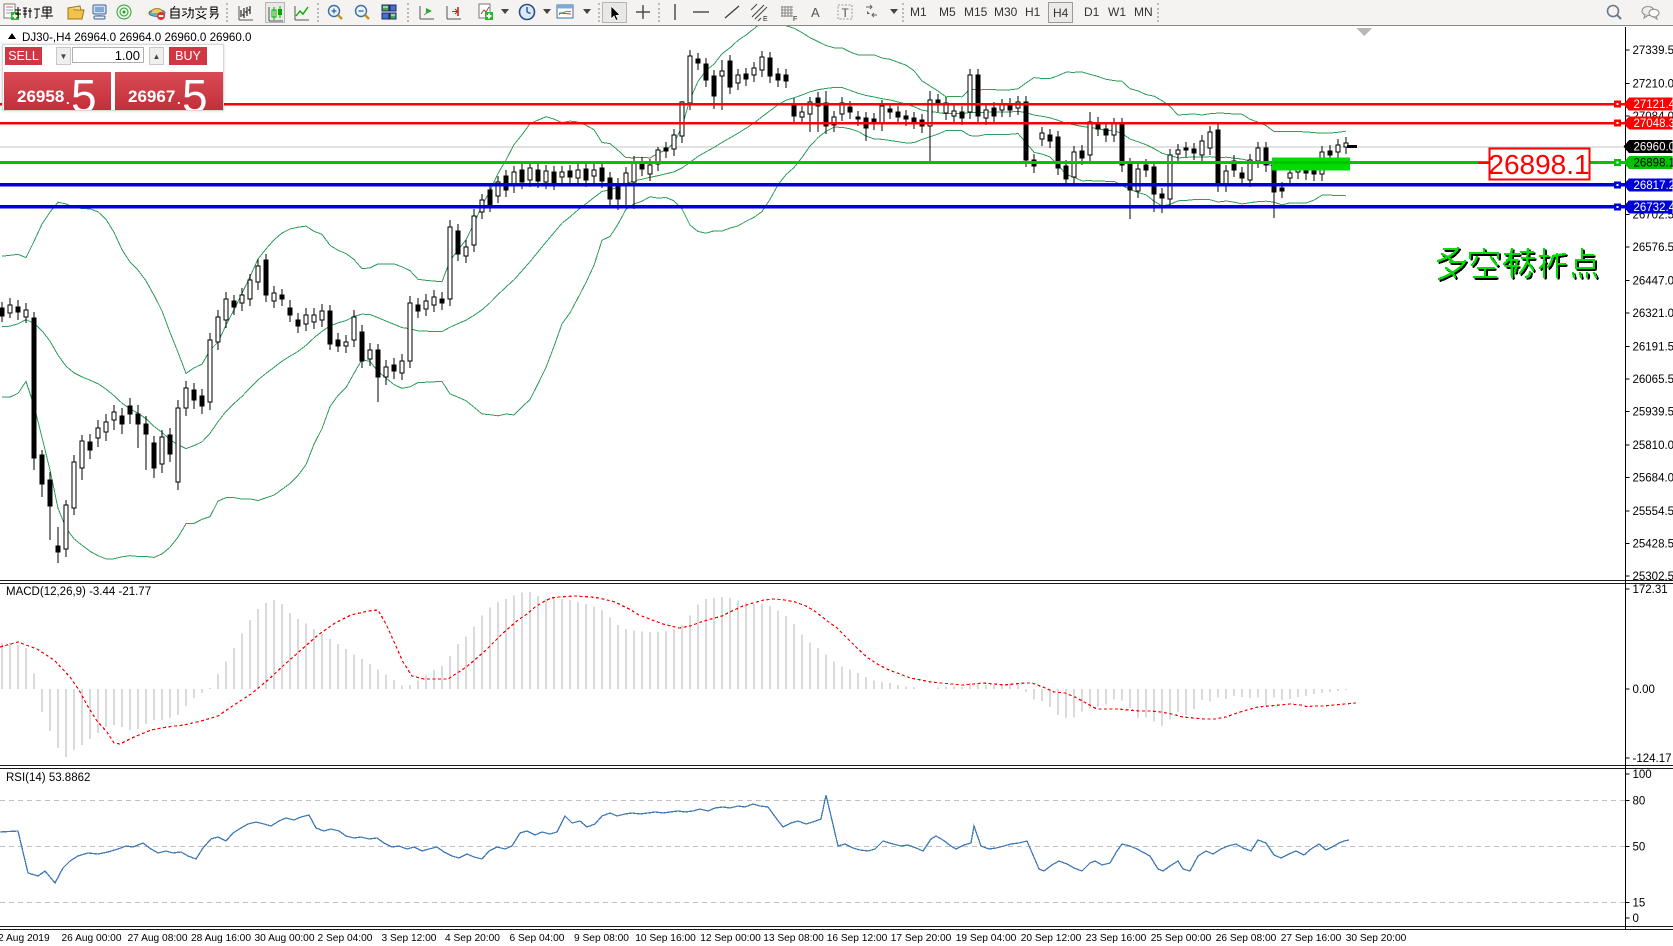 The height and width of the screenshot is (946, 1673). What do you see at coordinates (730, 938) in the screenshot?
I see `svg-text: 12 Sep 00:00` at bounding box center [730, 938].